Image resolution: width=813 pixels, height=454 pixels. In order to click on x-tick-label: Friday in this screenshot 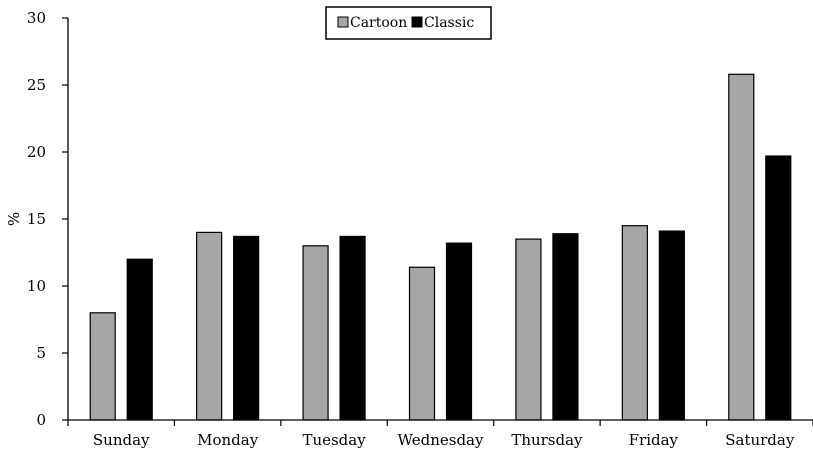, I will do `click(654, 440)`.